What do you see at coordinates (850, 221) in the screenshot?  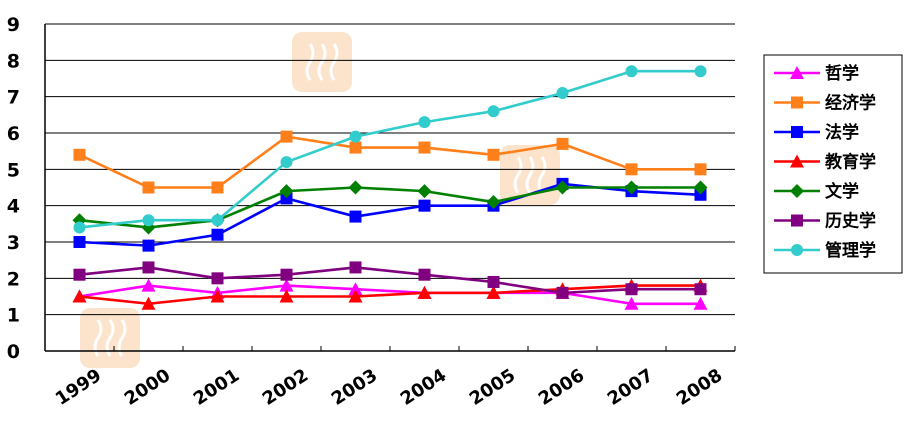 I see `legend-label: 历史学` at bounding box center [850, 221].